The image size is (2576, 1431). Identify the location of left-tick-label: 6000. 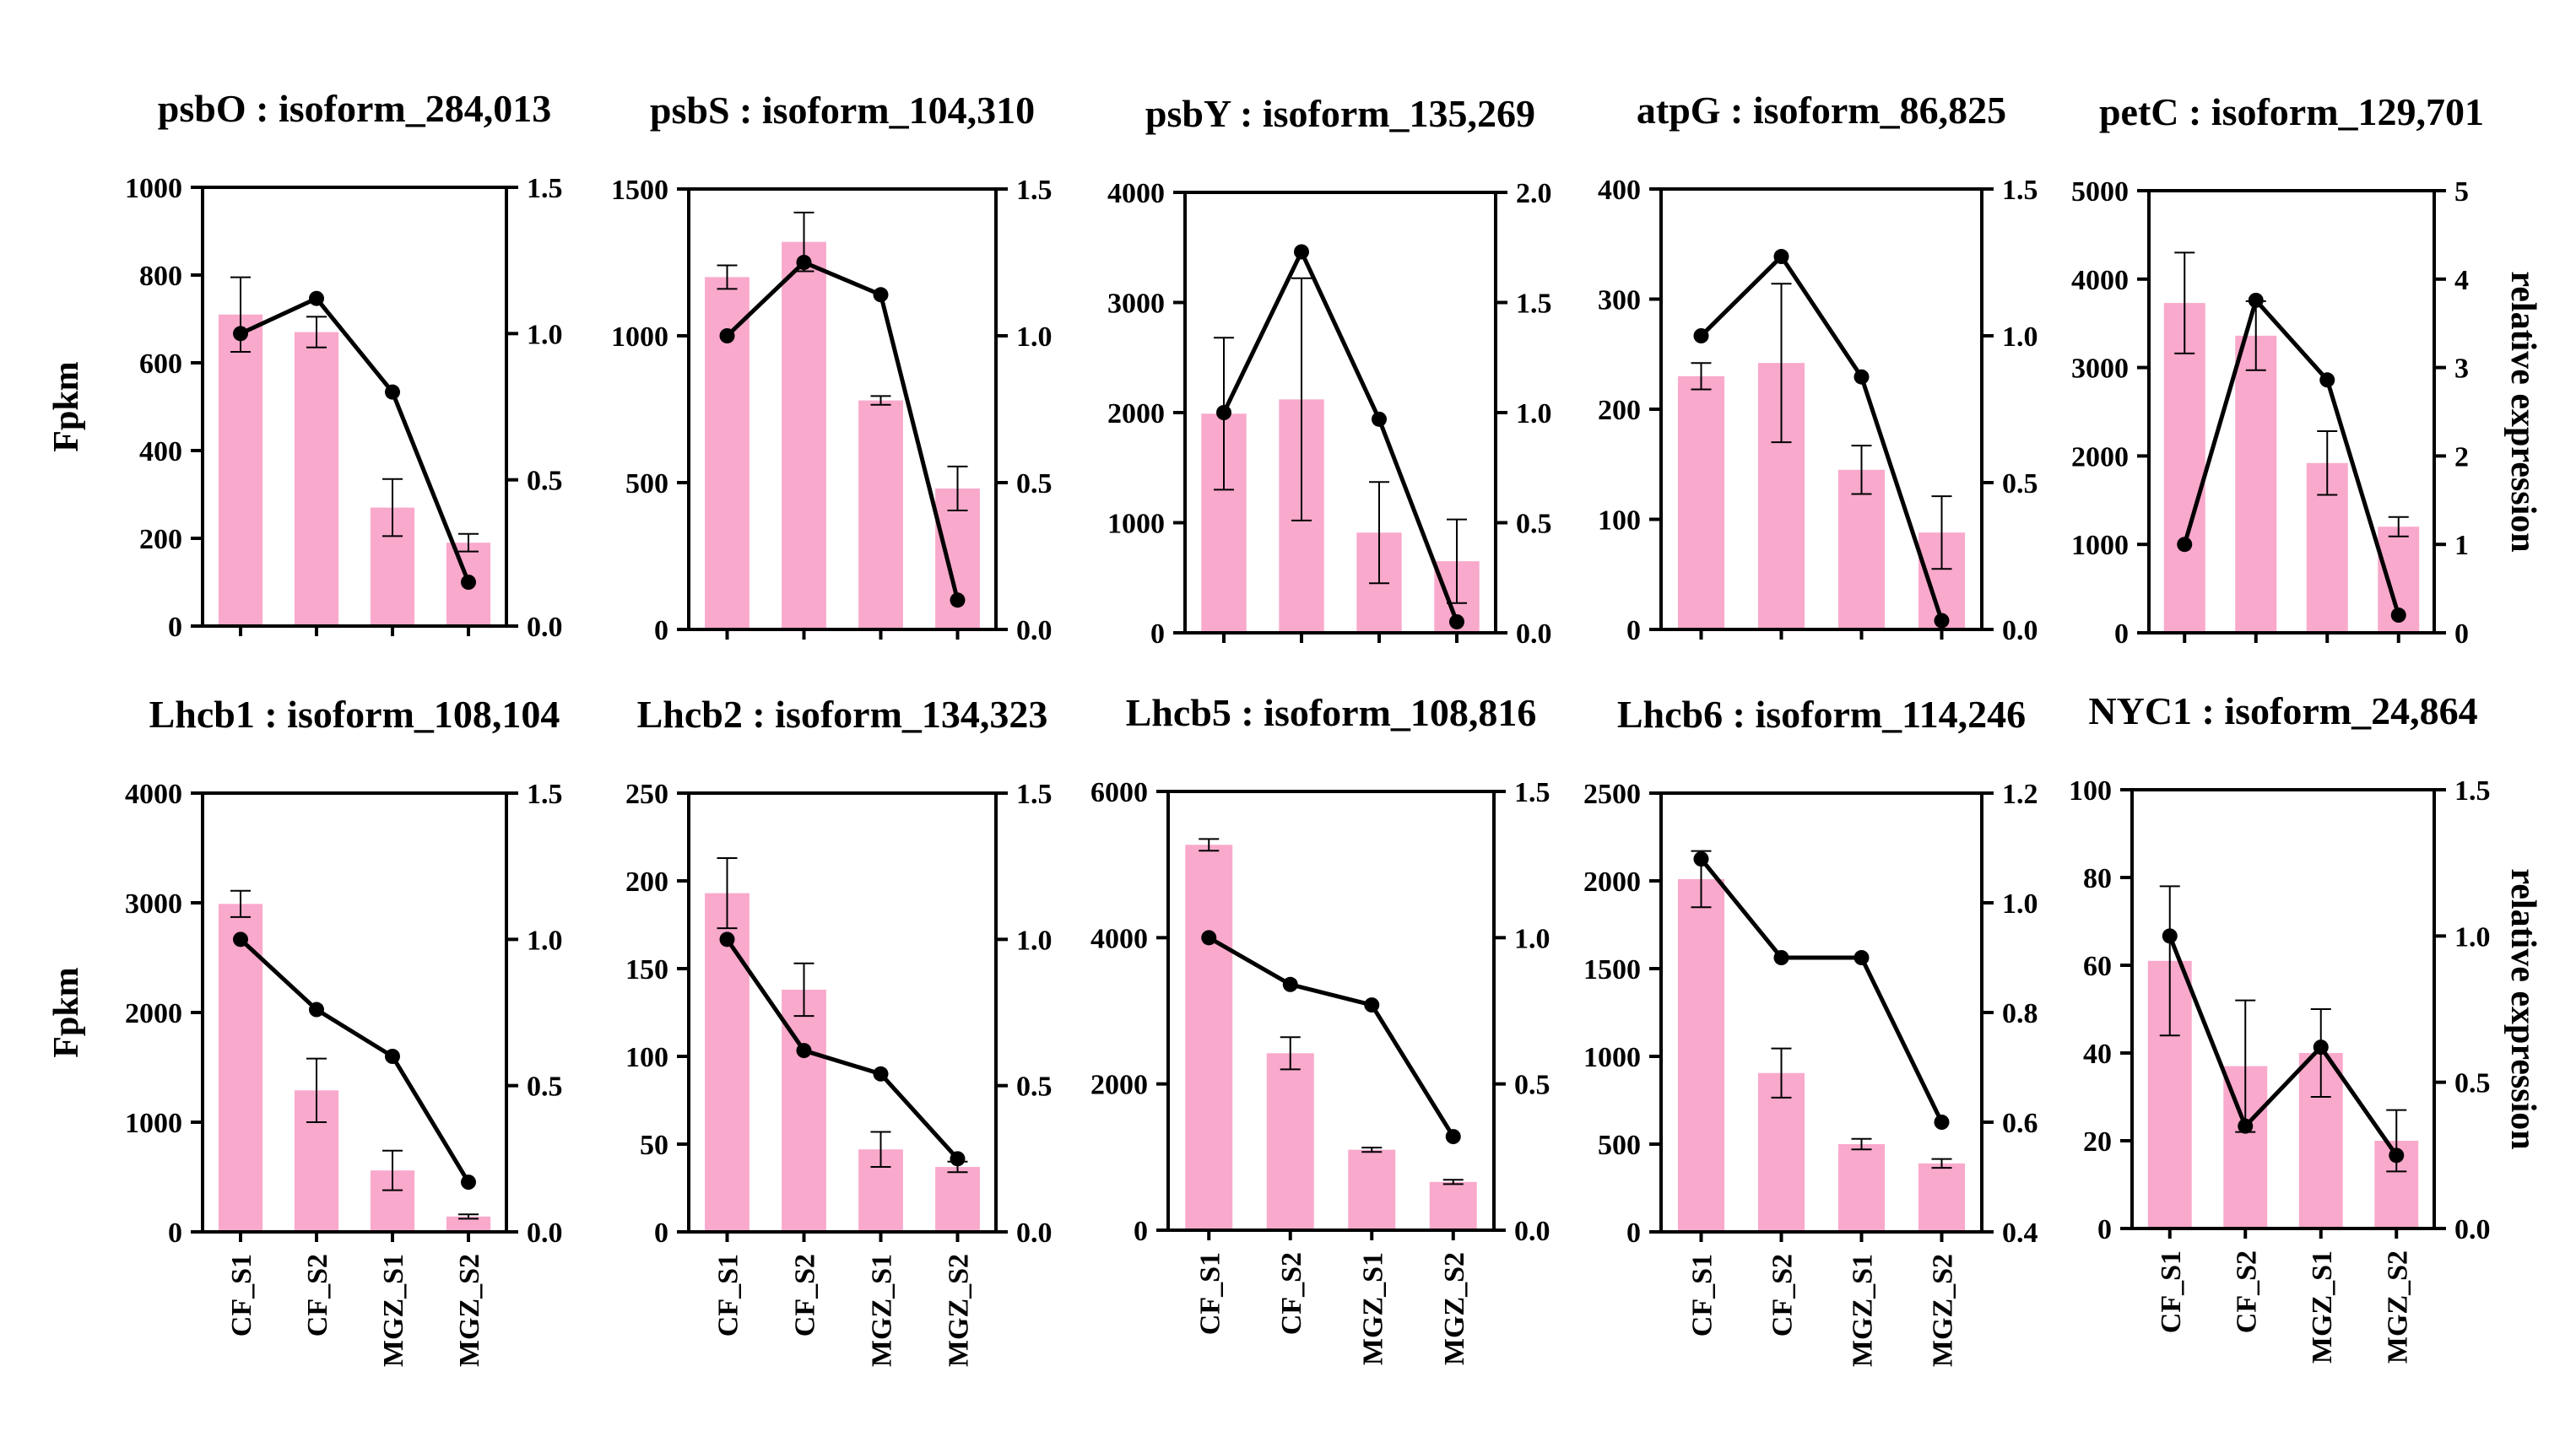
(1119, 792).